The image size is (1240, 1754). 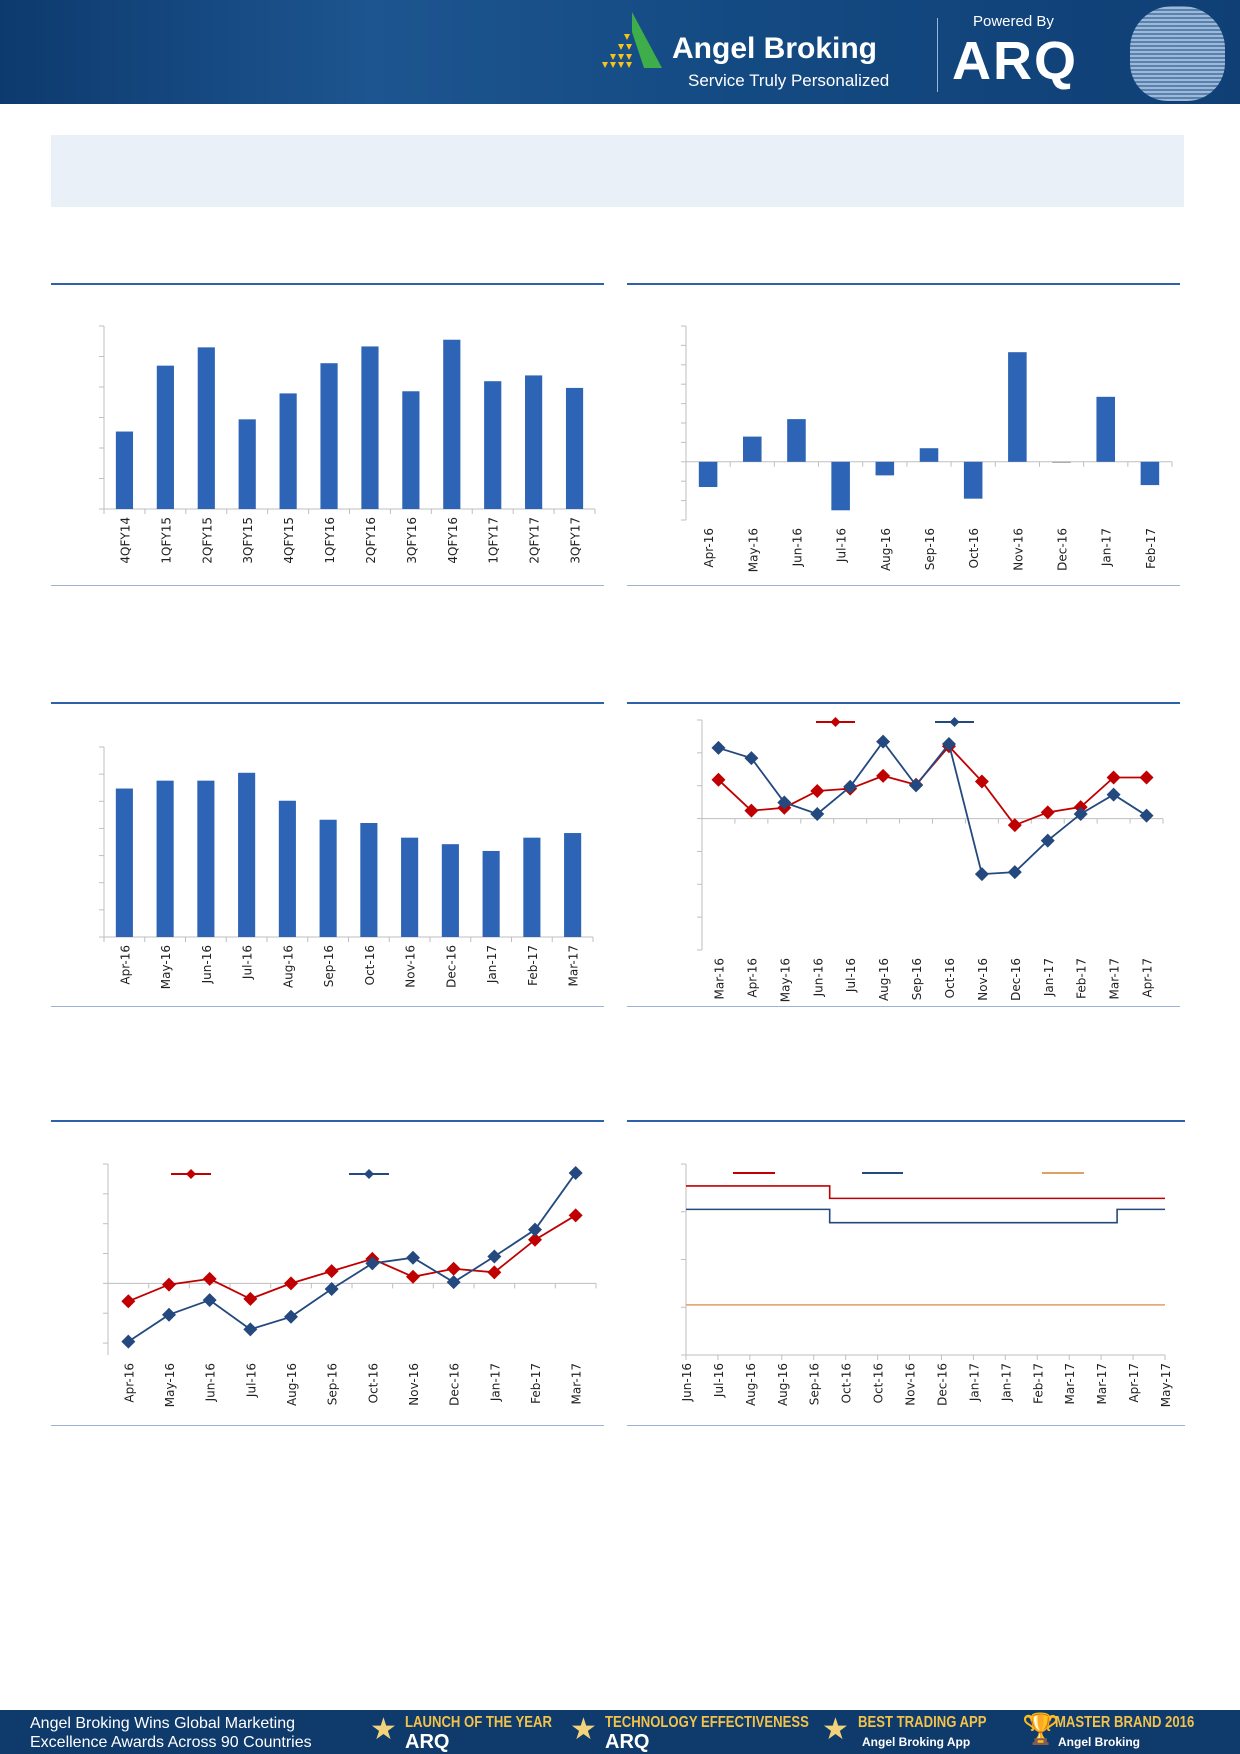 What do you see at coordinates (1166, 1385) in the screenshot?
I see `x-tick-label: May-17` at bounding box center [1166, 1385].